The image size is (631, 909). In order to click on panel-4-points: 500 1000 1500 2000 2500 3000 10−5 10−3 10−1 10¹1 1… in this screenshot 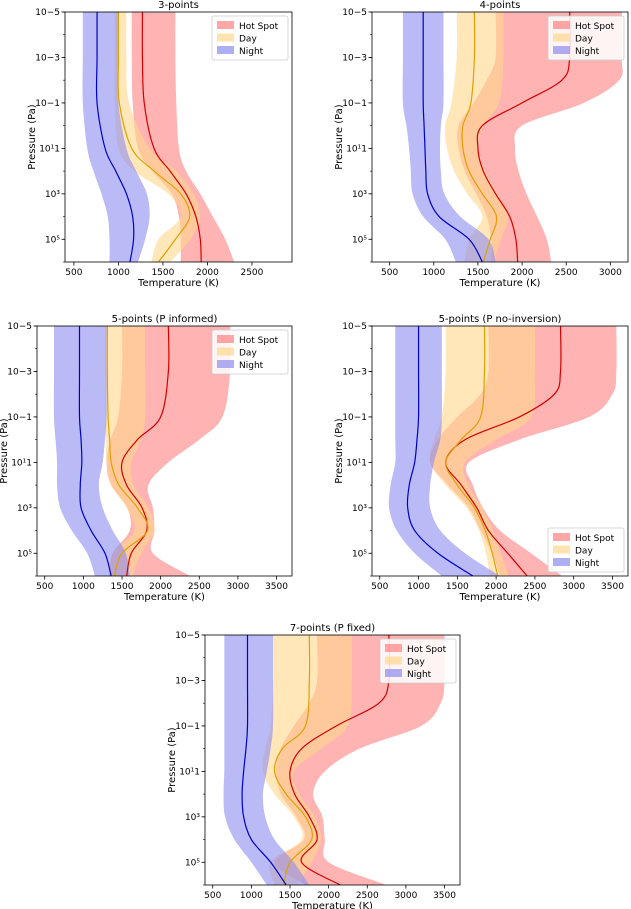, I will do `click(481, 144)`.